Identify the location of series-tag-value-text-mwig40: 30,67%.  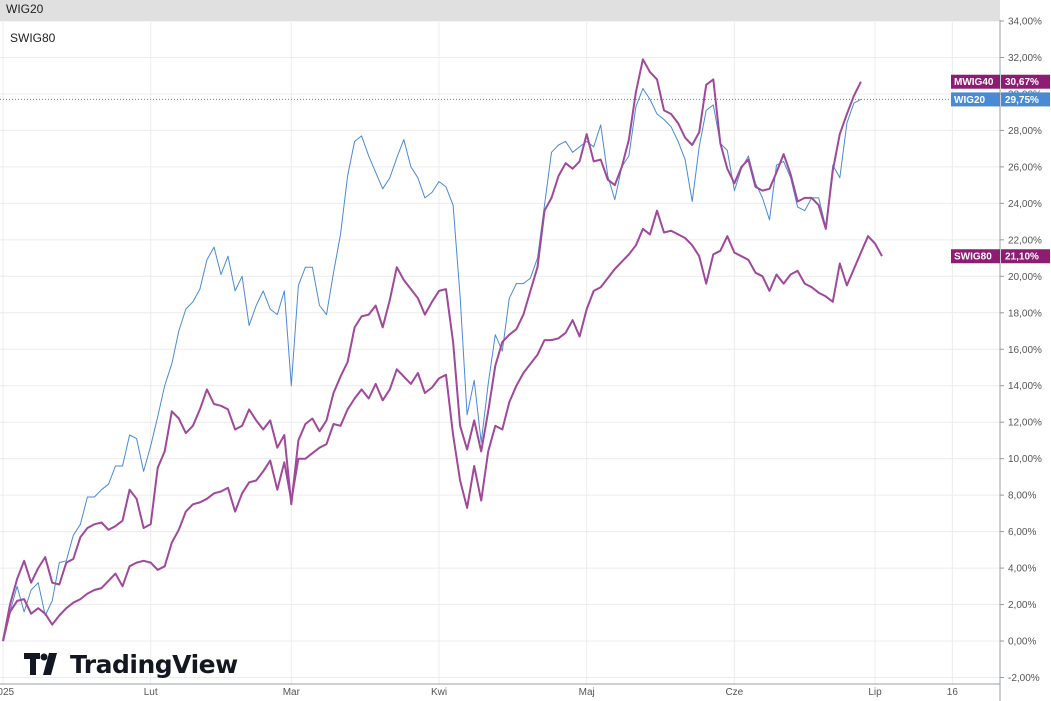
(1022, 82).